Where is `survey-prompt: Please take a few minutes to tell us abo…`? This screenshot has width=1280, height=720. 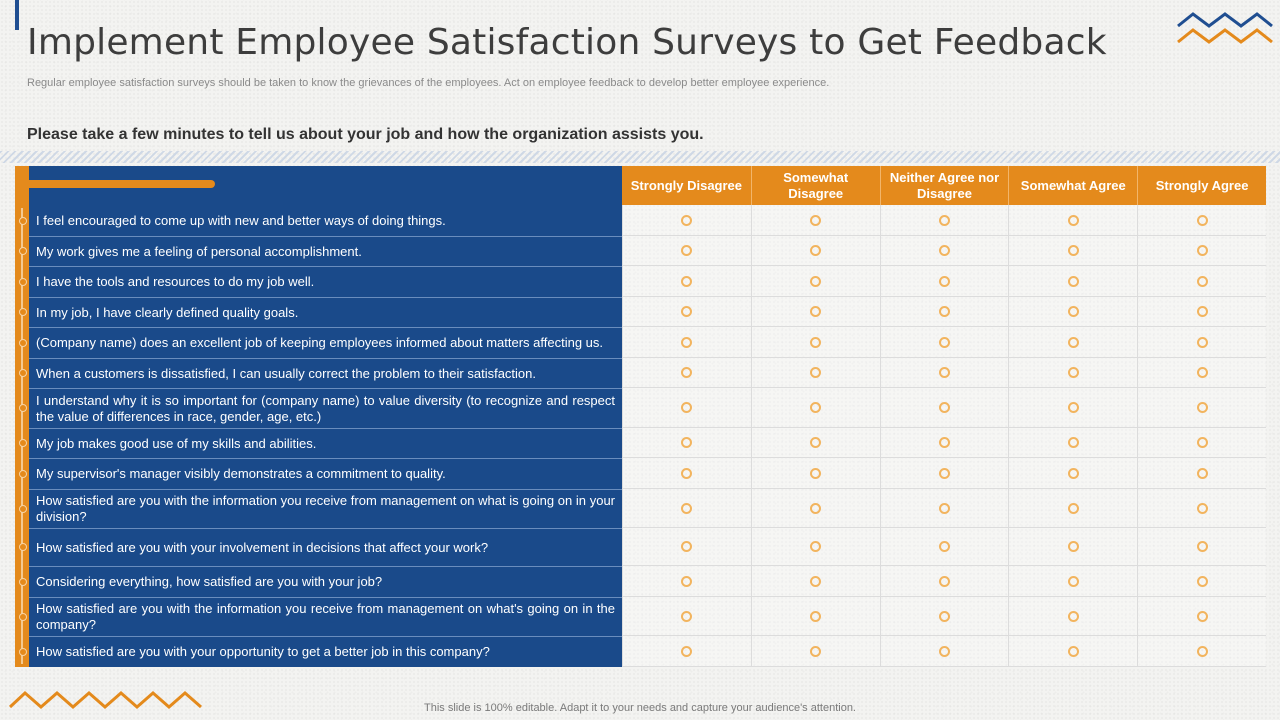
survey-prompt: Please take a few minutes to tell us abo… is located at coordinates (365, 134).